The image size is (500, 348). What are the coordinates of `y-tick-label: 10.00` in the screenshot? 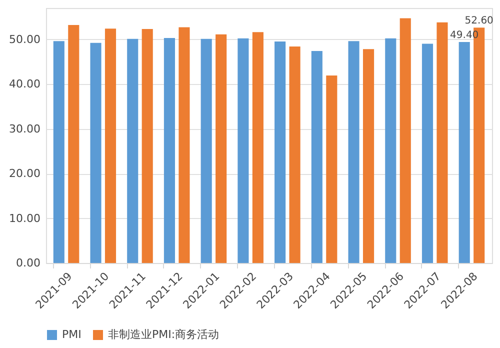 It's located at (24, 218).